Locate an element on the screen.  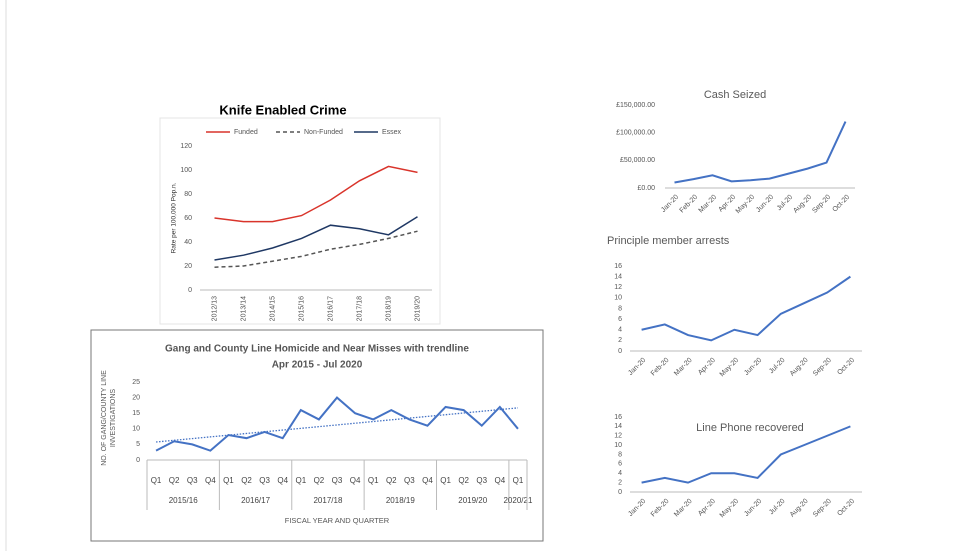
x-group-label: 2015/16 is located at coordinates (183, 500).